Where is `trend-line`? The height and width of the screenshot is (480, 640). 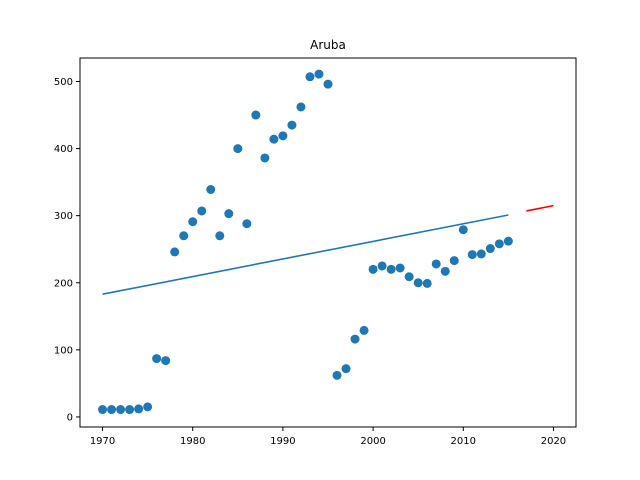
trend-line is located at coordinates (305, 254).